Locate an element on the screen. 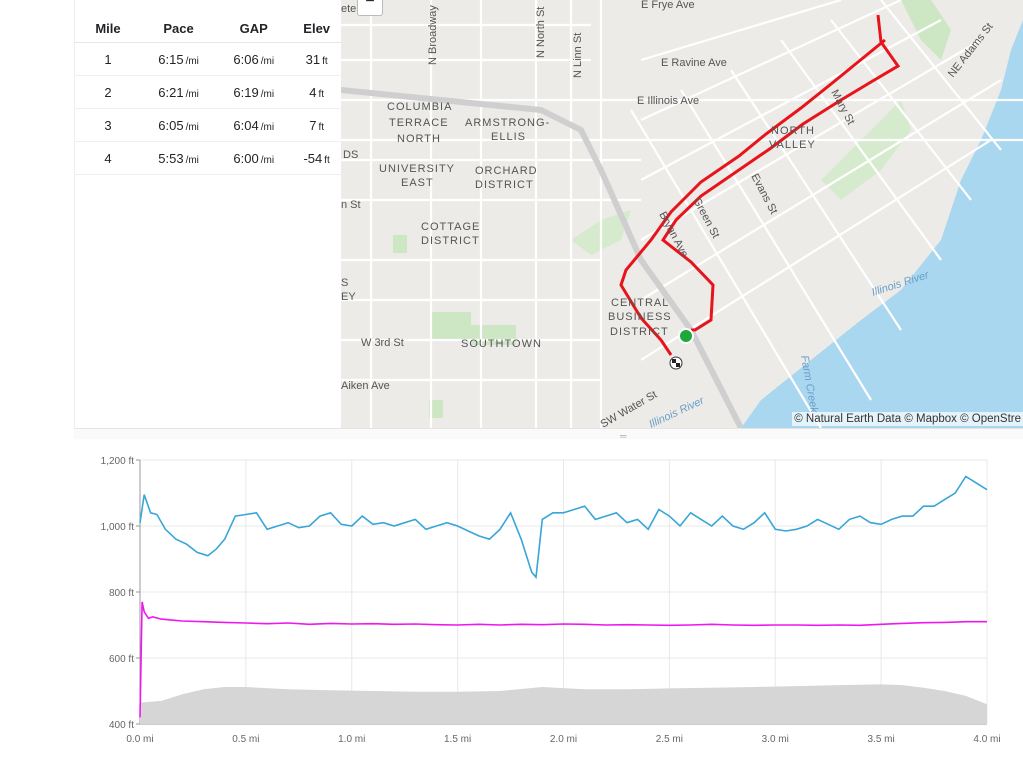 Image resolution: width=1023 pixels, height=758 pixels. svg-text: E Illinois Ave is located at coordinates (668, 101).